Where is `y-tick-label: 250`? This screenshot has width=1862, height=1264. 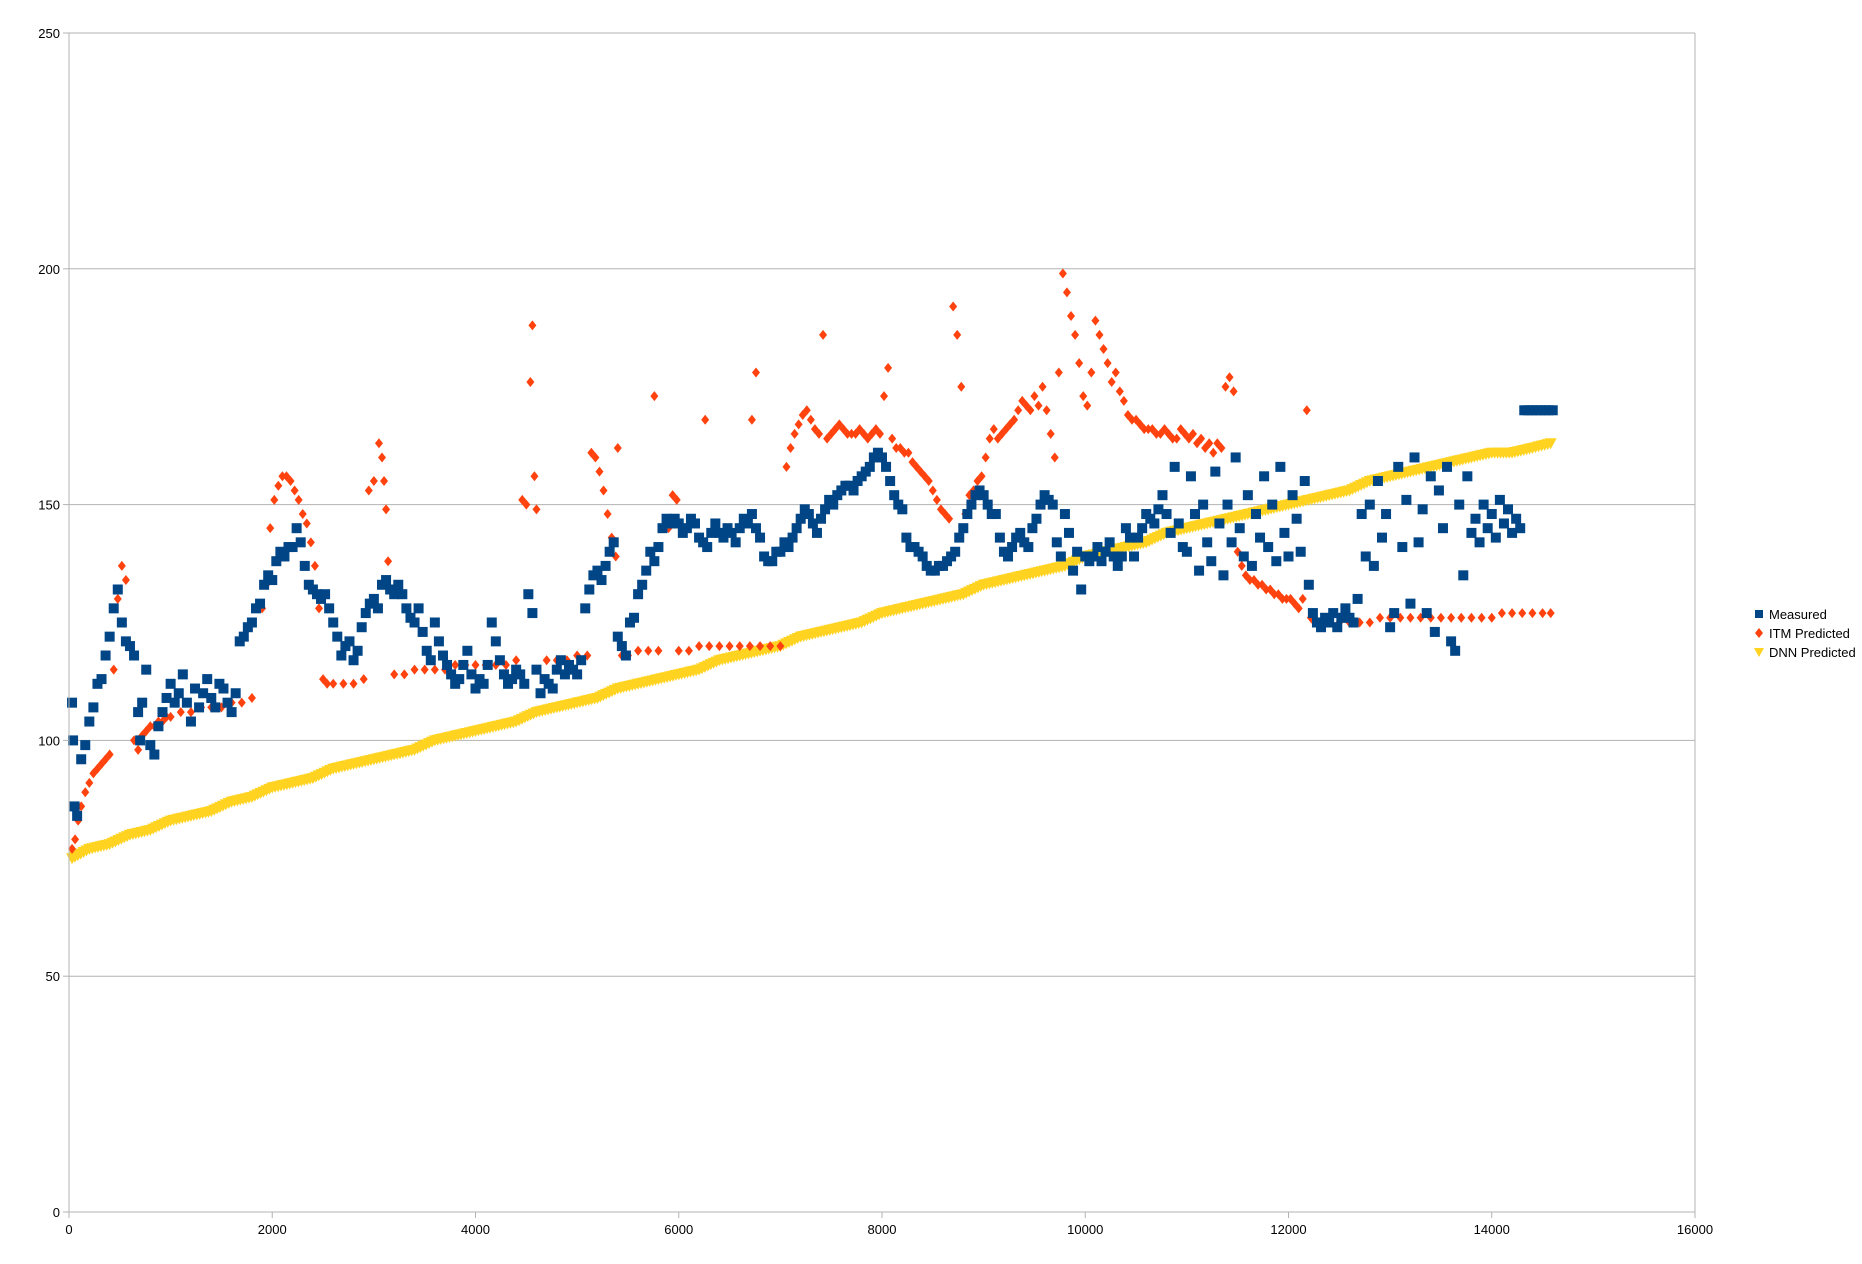
y-tick-label: 250 is located at coordinates (49, 33).